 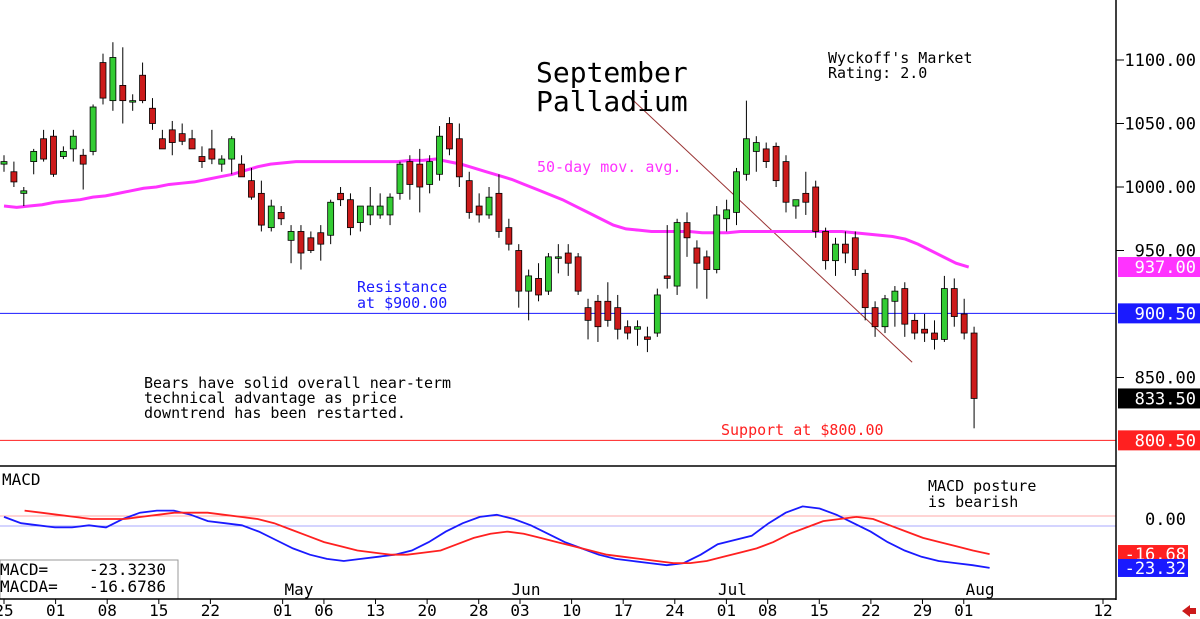 I want to click on macd-posture-text: MACD posture is bearish, so click(x=982, y=494).